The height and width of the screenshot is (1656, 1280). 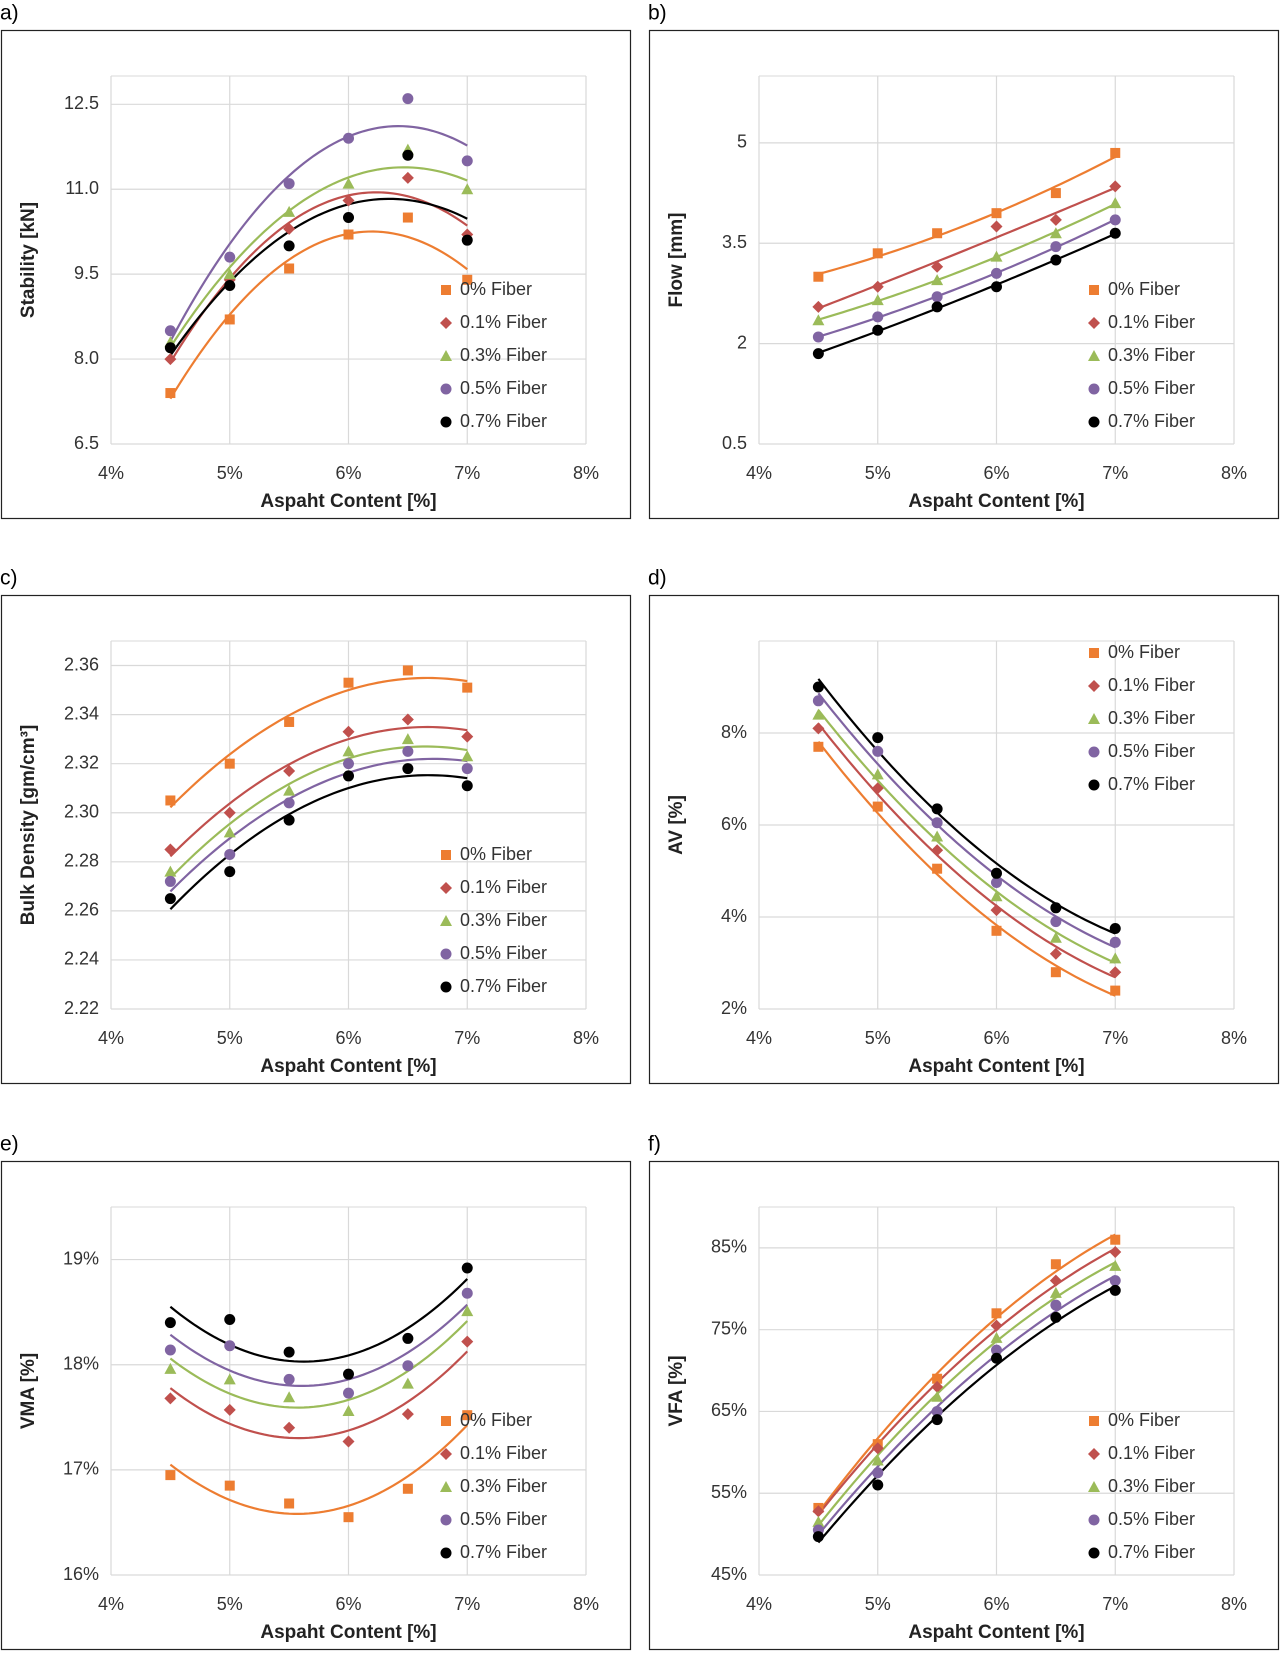 I want to click on legend-label: 0.5% Fiber, so click(x=503, y=388).